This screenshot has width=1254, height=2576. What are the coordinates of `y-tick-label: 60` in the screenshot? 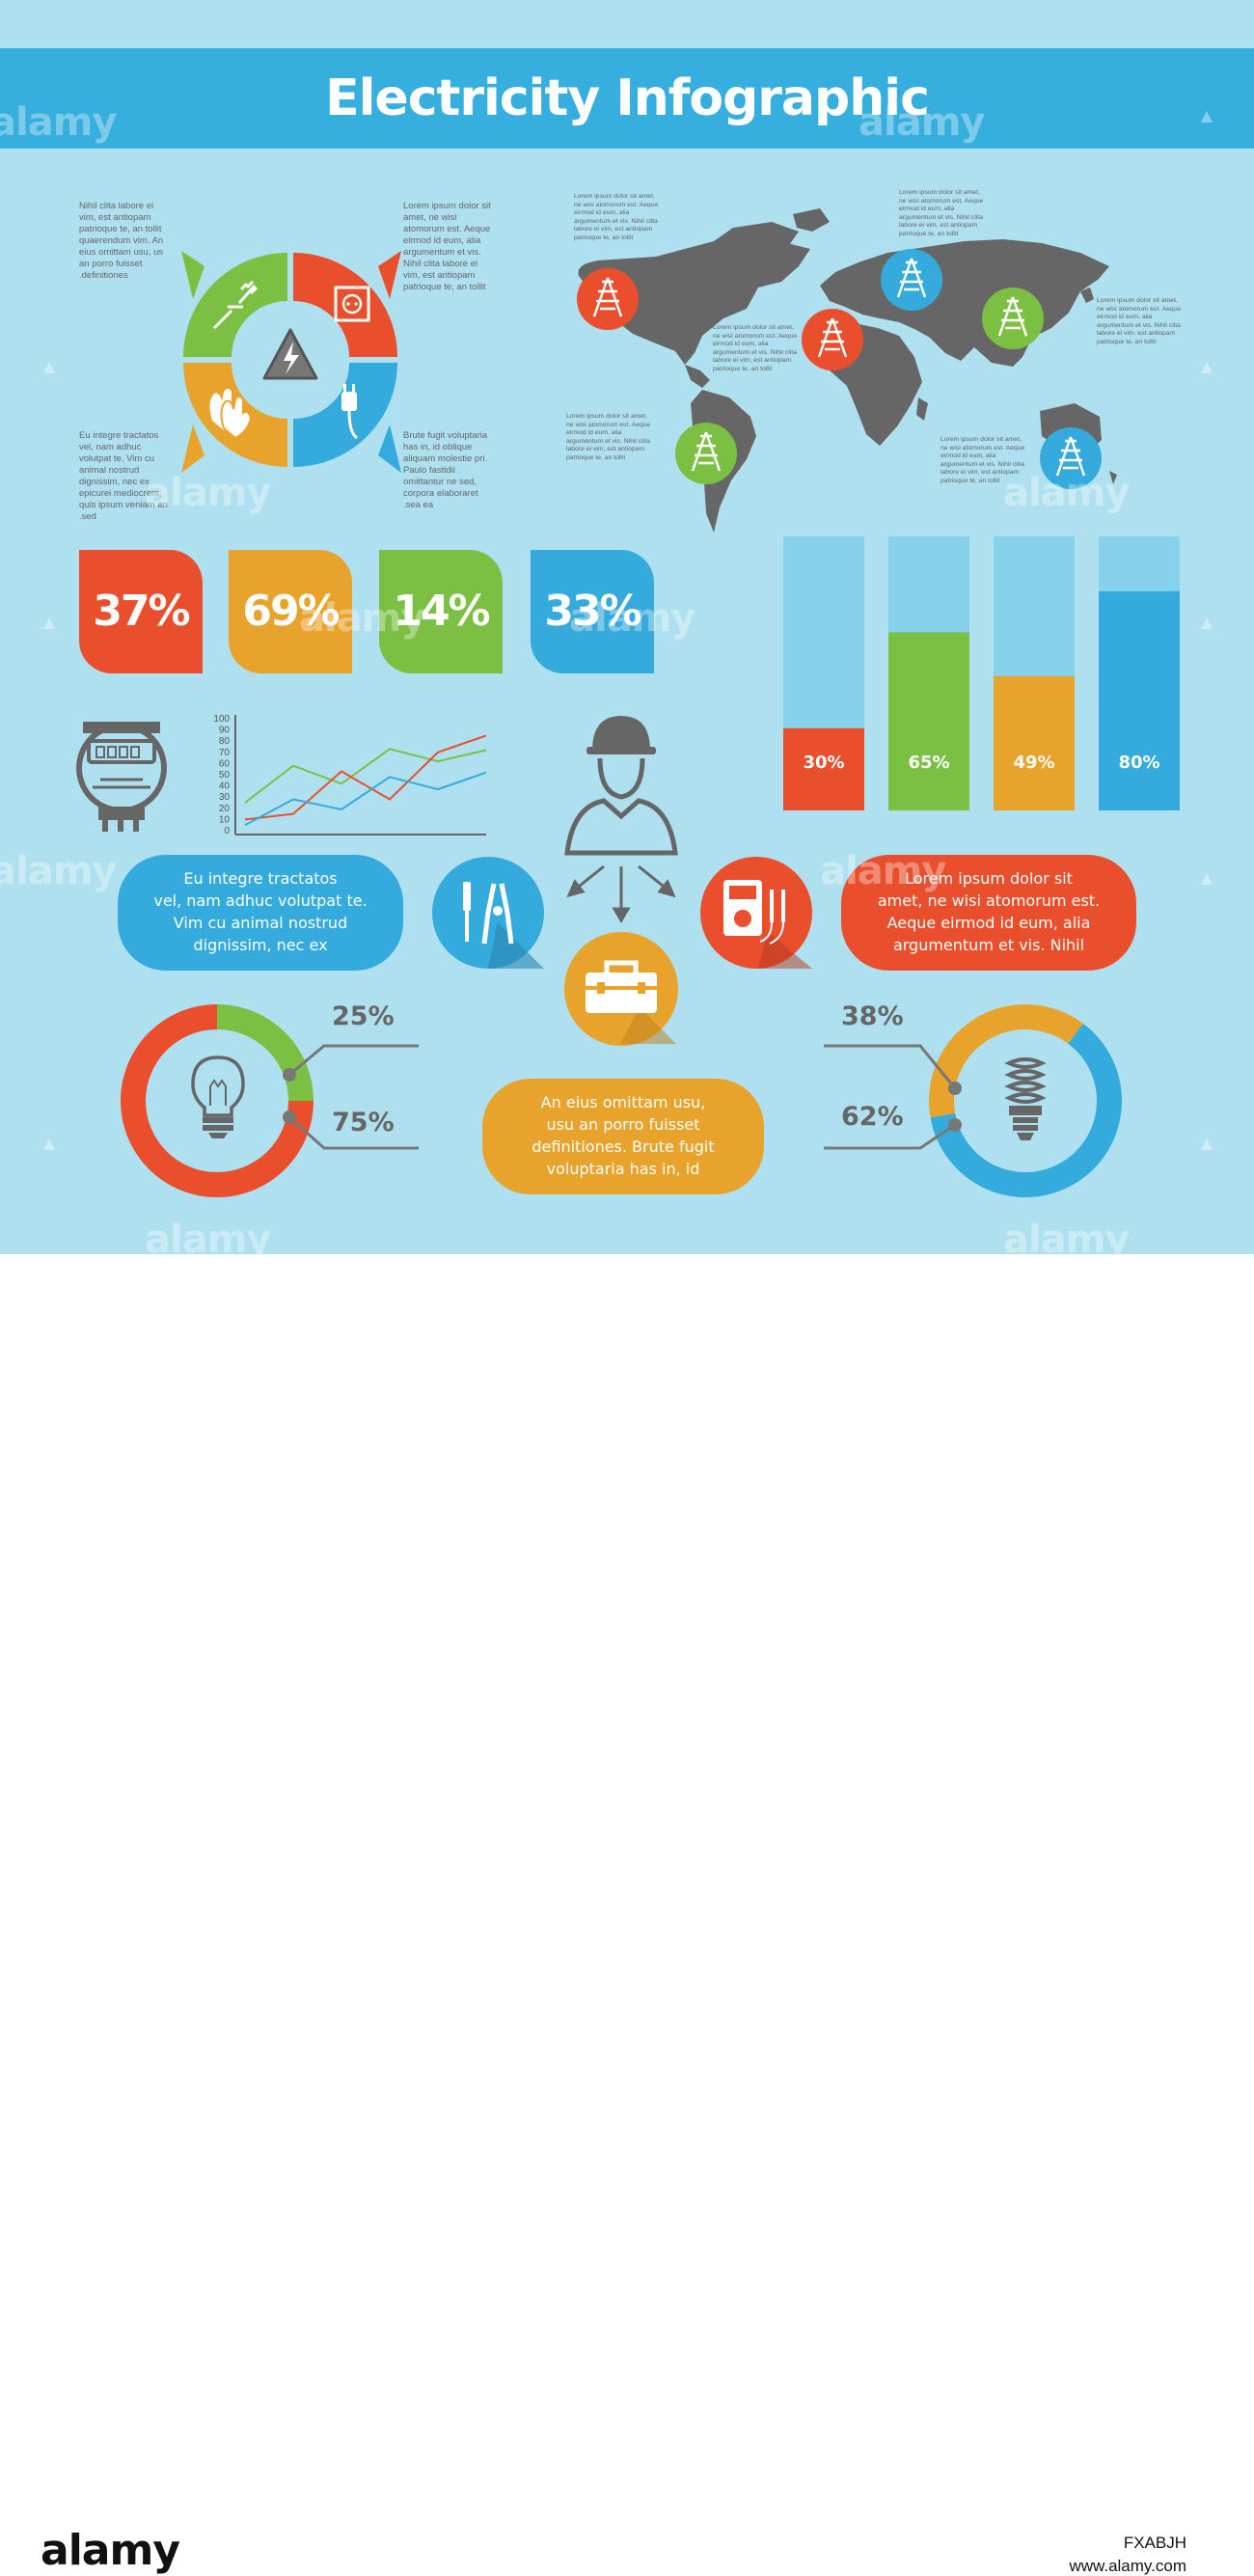 It's located at (225, 764).